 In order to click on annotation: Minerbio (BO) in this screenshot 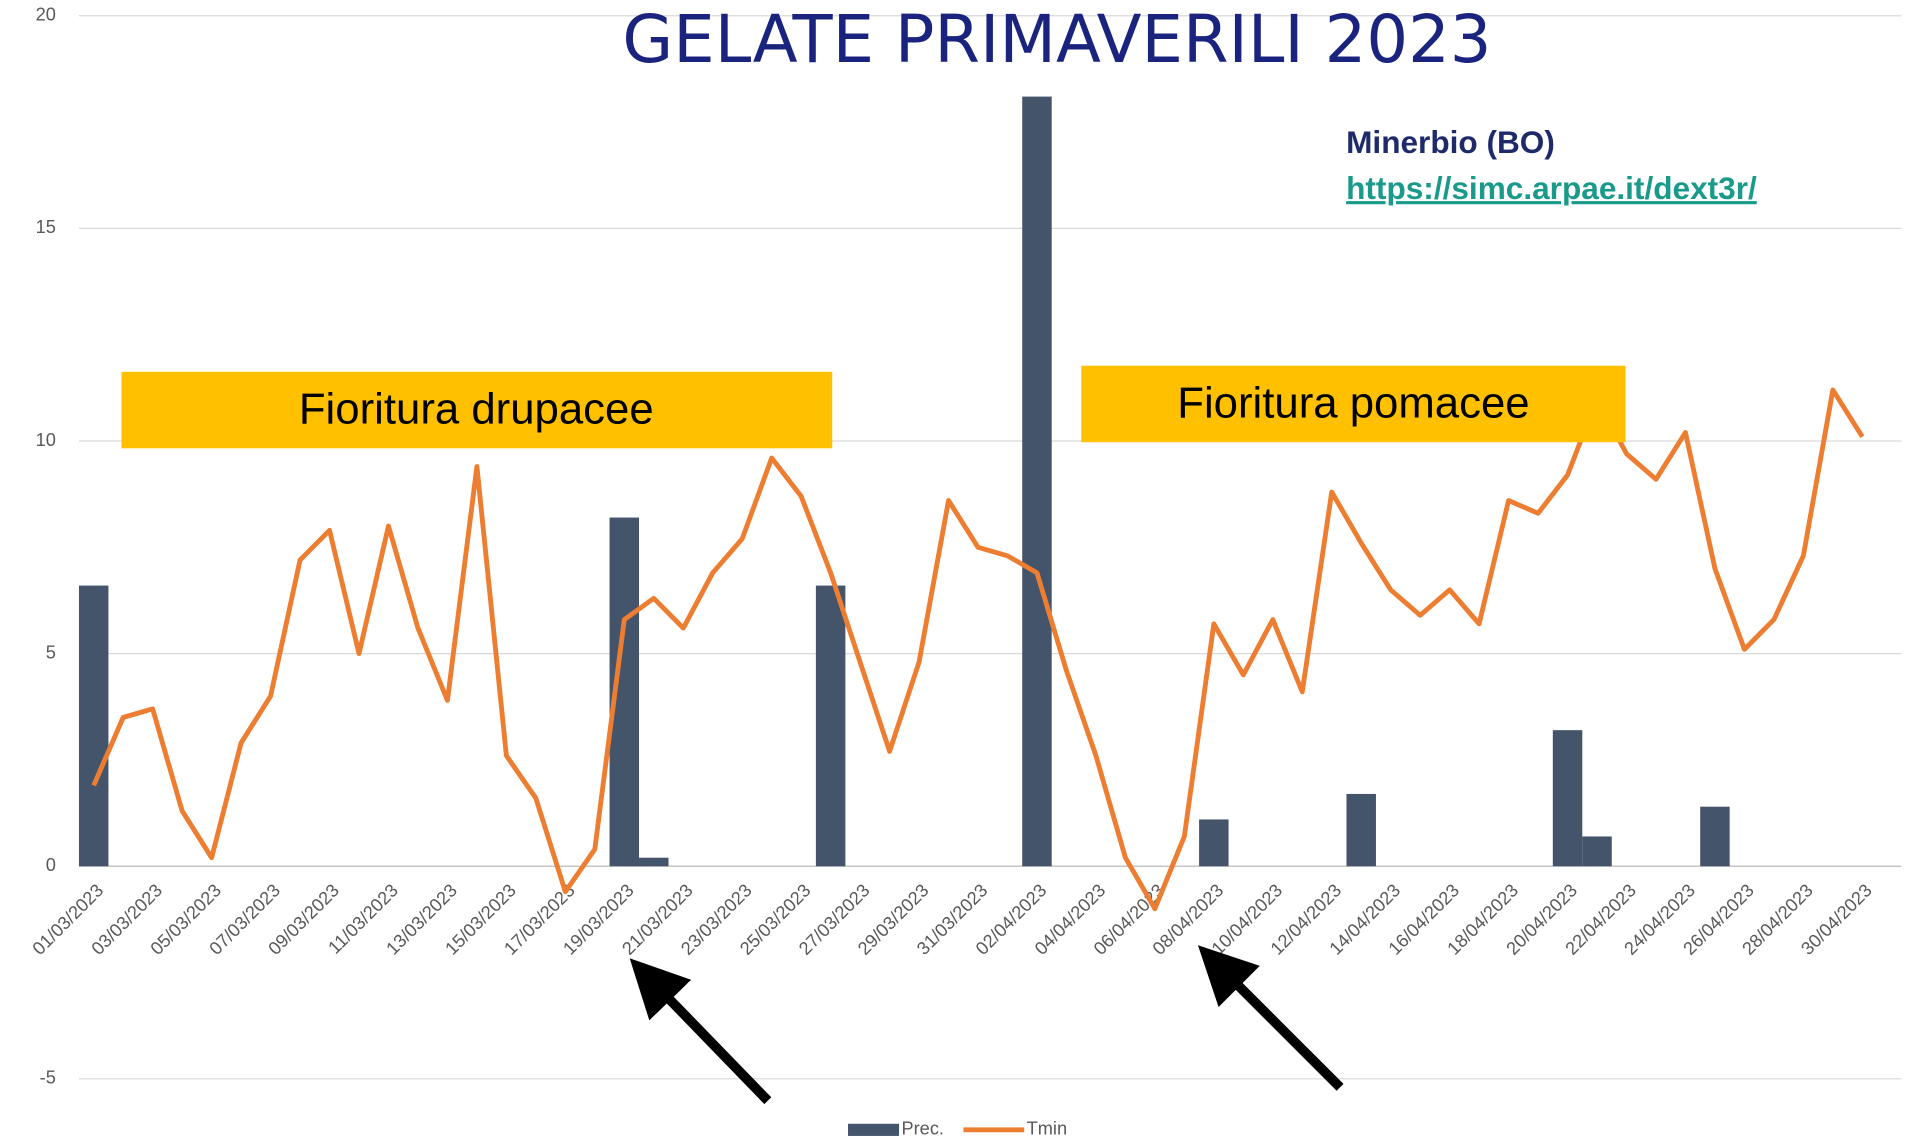, I will do `click(1450, 142)`.